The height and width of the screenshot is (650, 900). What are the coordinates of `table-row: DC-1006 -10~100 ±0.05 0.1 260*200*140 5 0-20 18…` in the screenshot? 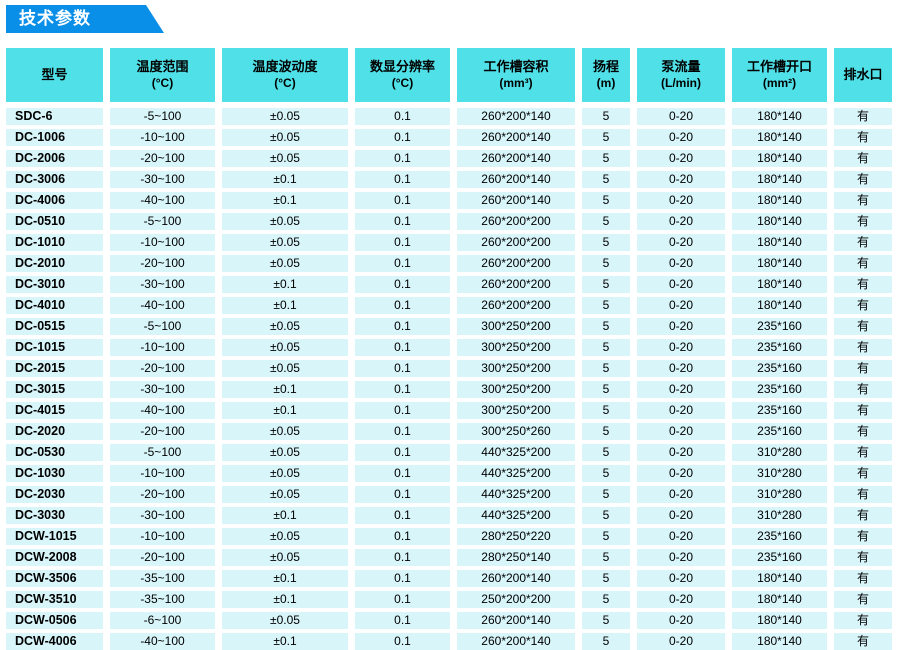 It's located at (450, 137).